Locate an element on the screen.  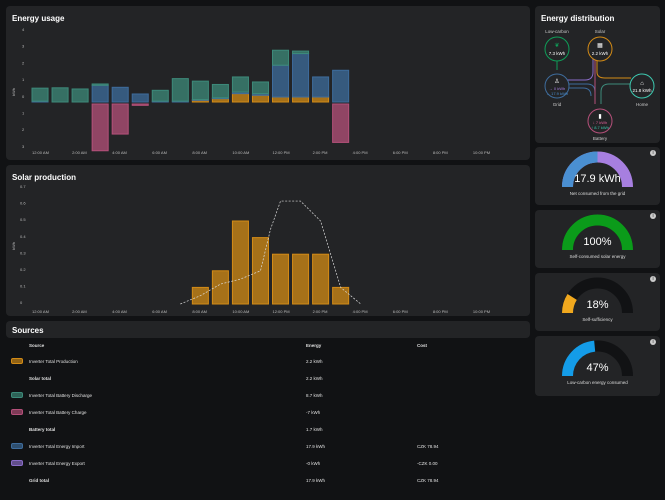
sources-title: Sources is located at coordinates (28, 330).